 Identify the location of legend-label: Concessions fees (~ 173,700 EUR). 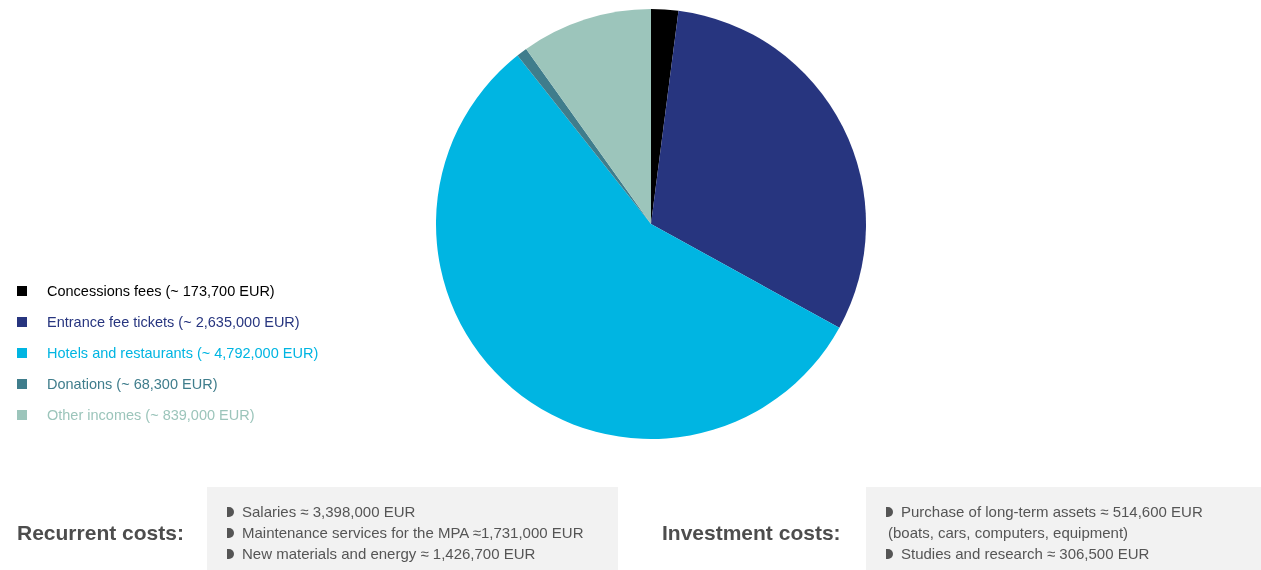
(161, 291).